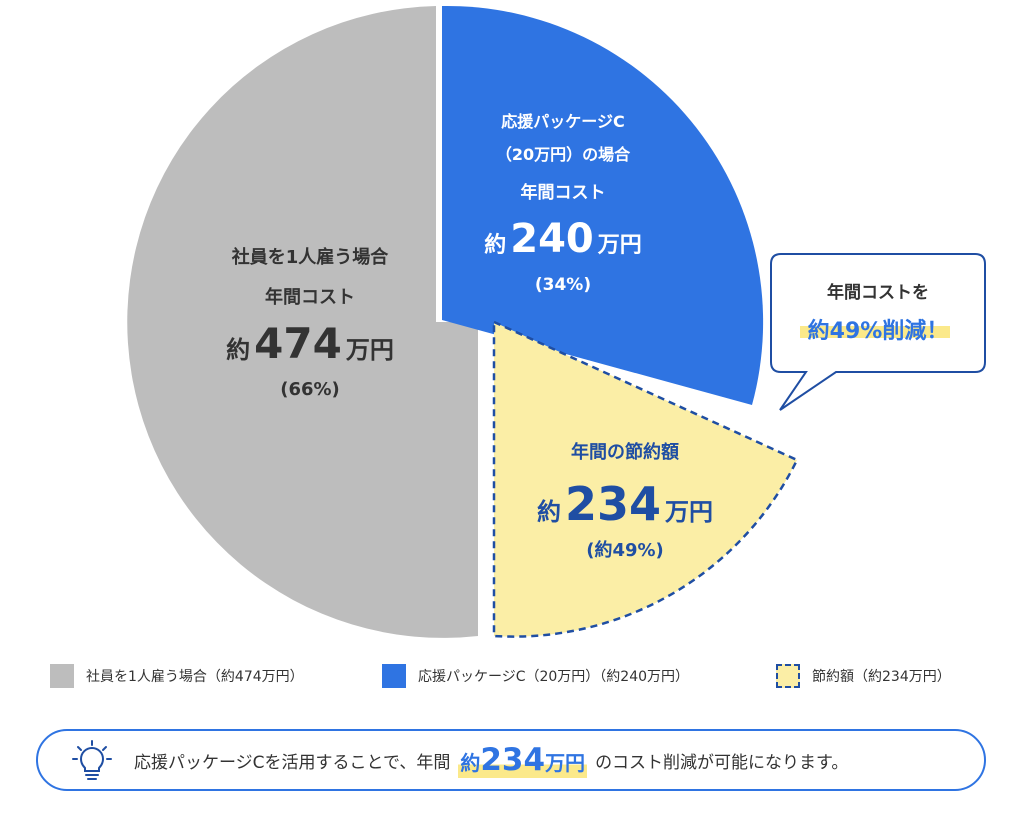 This screenshot has width=1024, height=817. I want to click on blue-label-subtitle: 年間コスト, so click(563, 192).